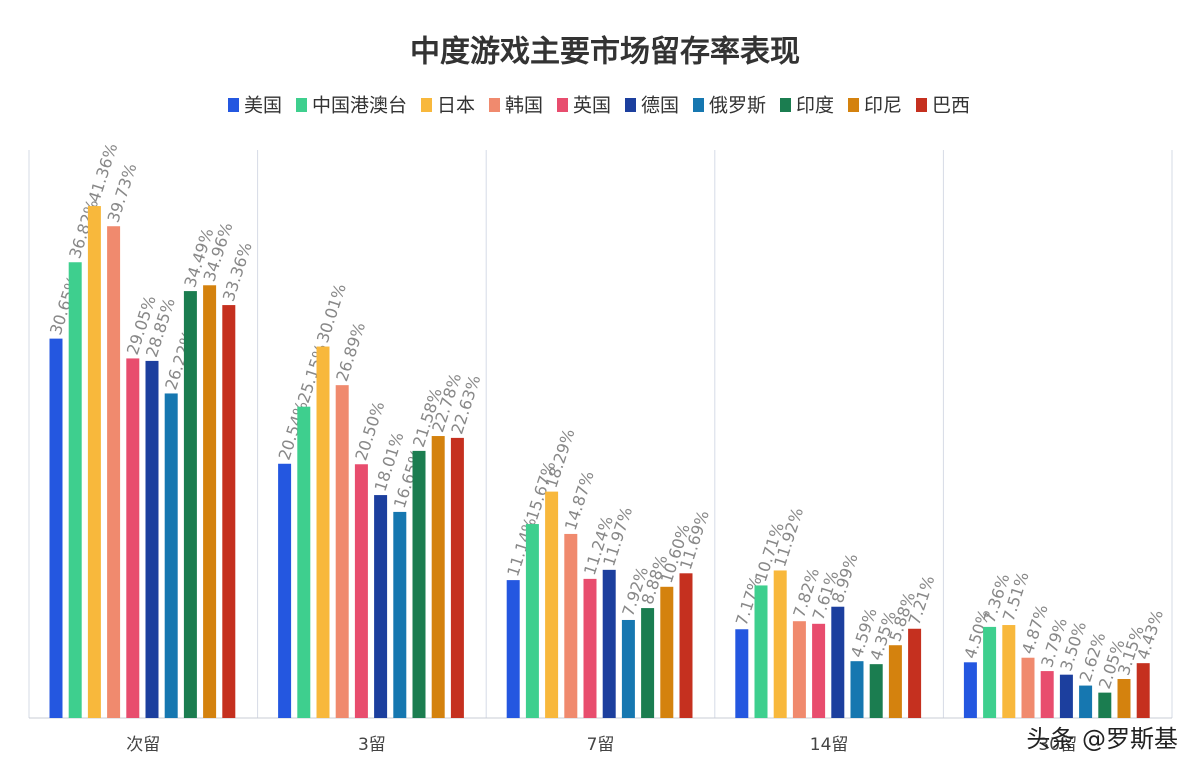 The width and height of the screenshot is (1200, 774). What do you see at coordinates (815, 106) in the screenshot?
I see `legend-label: 印度` at bounding box center [815, 106].